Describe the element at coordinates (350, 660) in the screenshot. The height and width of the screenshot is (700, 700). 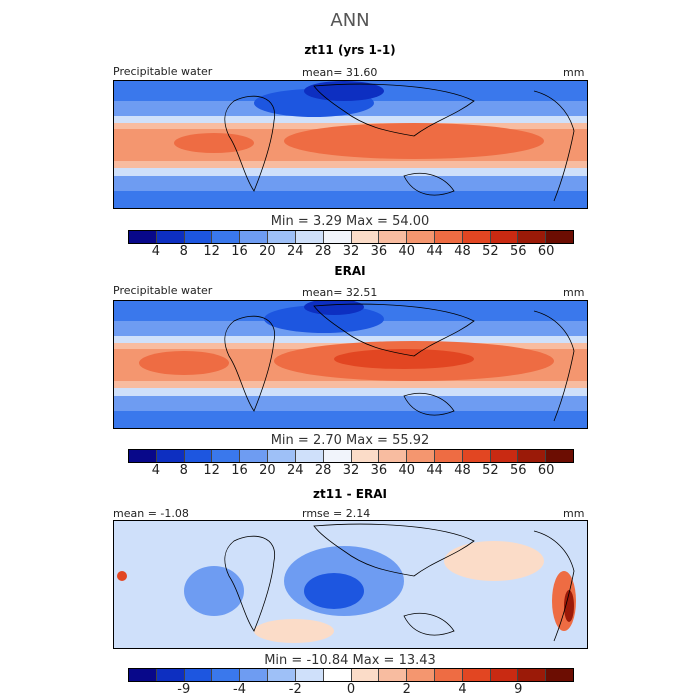
I see `panel3-minmax: Min = -10.84 Max = 13.43` at that location.